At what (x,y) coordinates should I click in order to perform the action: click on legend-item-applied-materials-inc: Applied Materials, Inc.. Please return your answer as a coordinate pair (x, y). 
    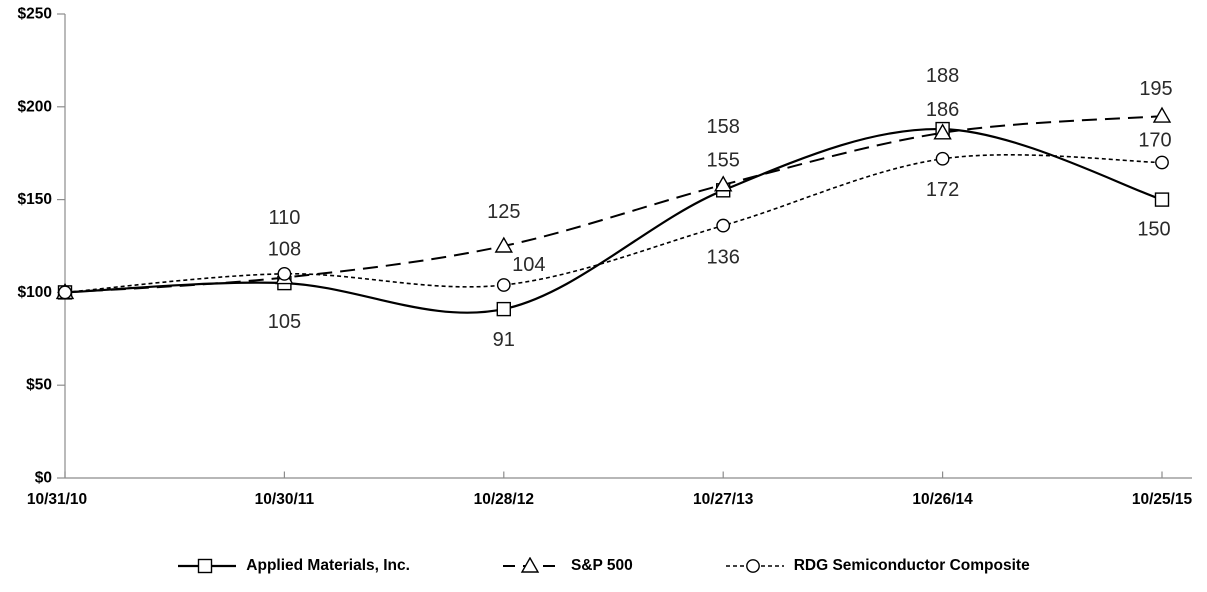
    Looking at the image, I should click on (293, 566).